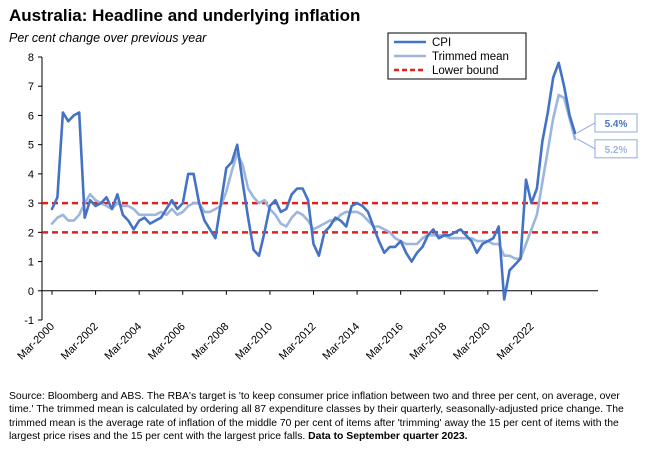 The height and width of the screenshot is (455, 650). What do you see at coordinates (36, 342) in the screenshot?
I see `x-tick-label: Mar-2000` at bounding box center [36, 342].